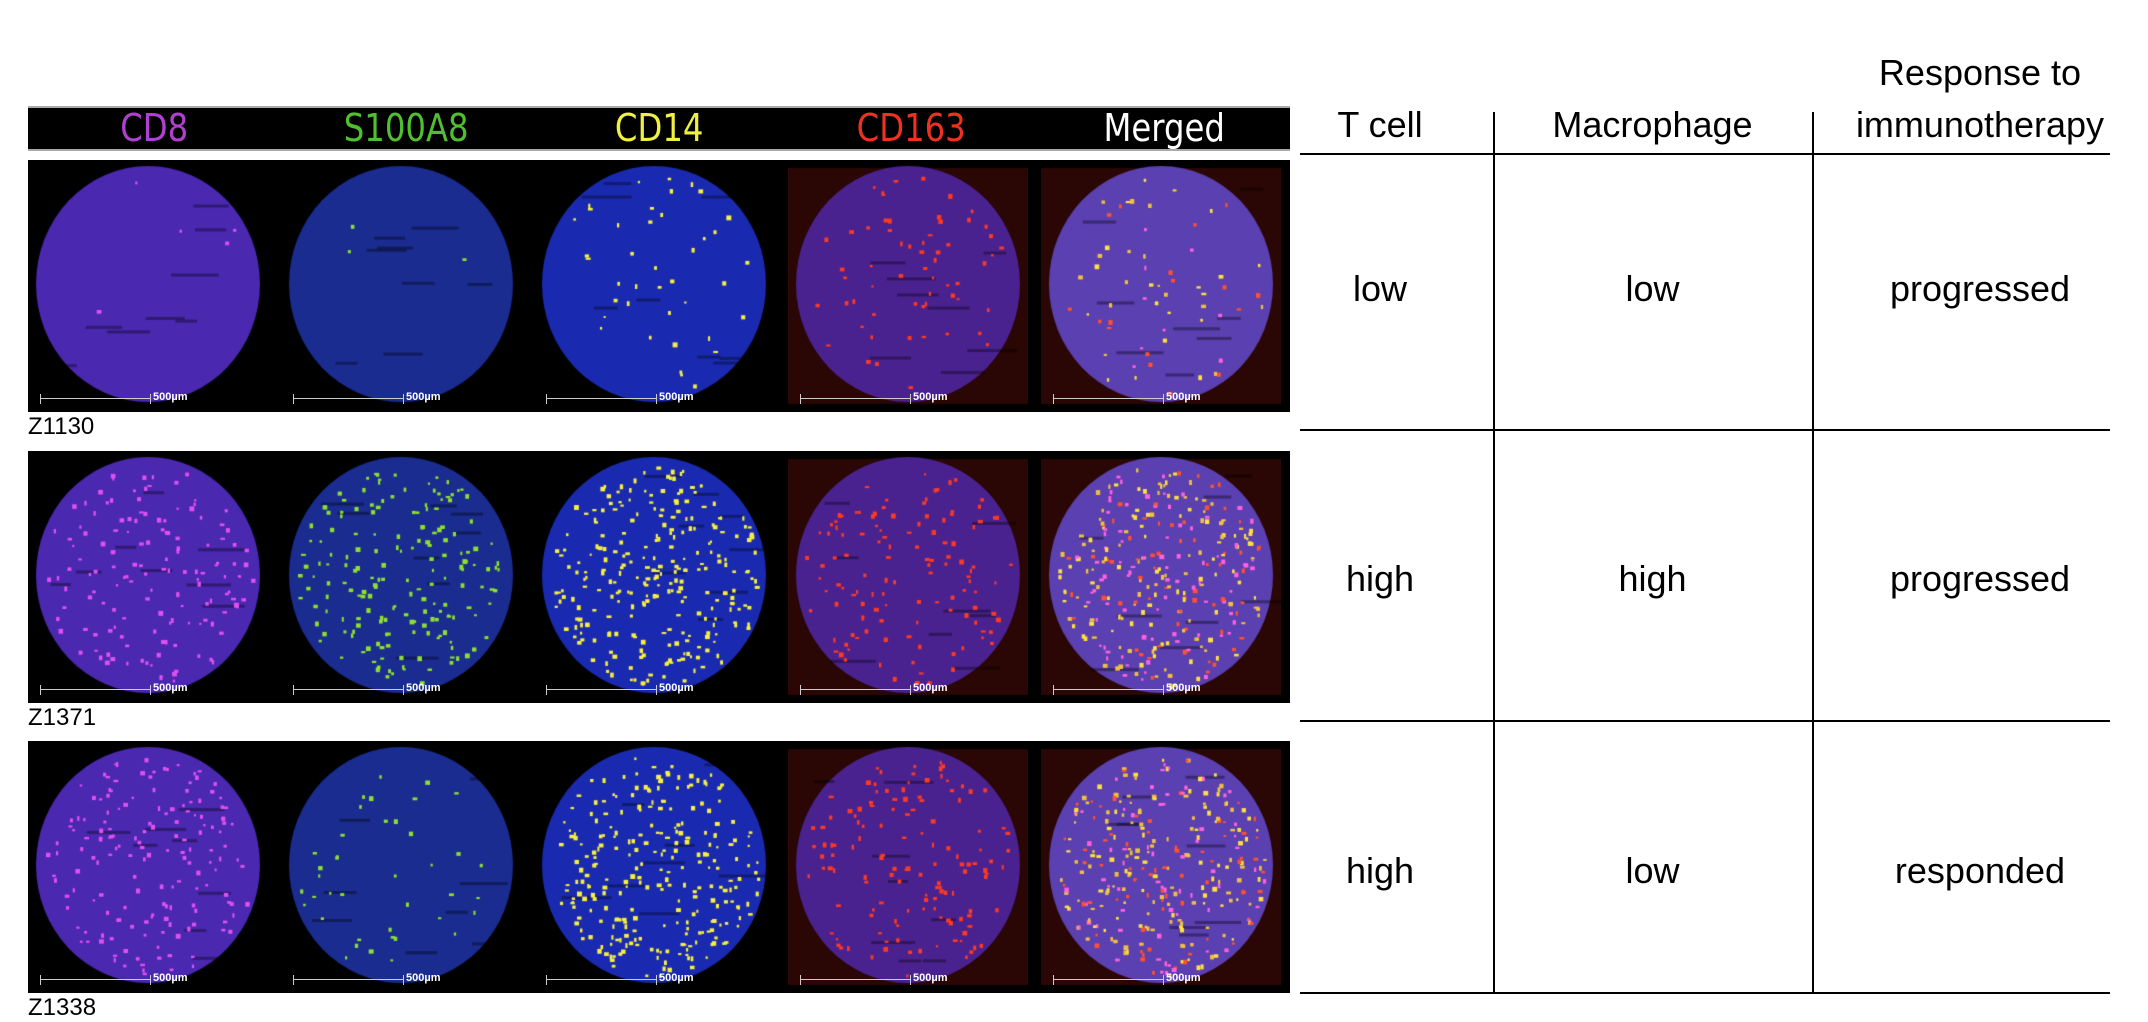 This screenshot has height=1022, width=2148. I want to click on image-row-z1371: 500µm 500µm 500µm 500µm 500µm, so click(659, 577).